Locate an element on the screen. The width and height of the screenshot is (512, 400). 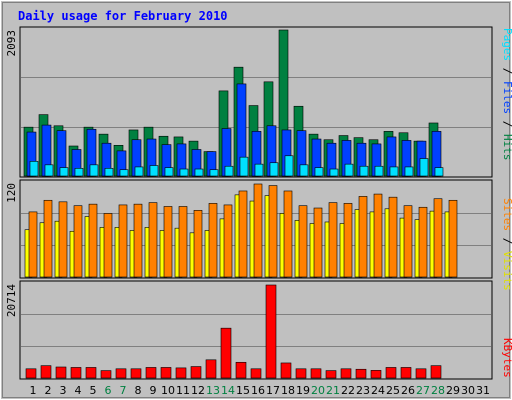
x-tick-label: 2 is located at coordinates (48, 390).